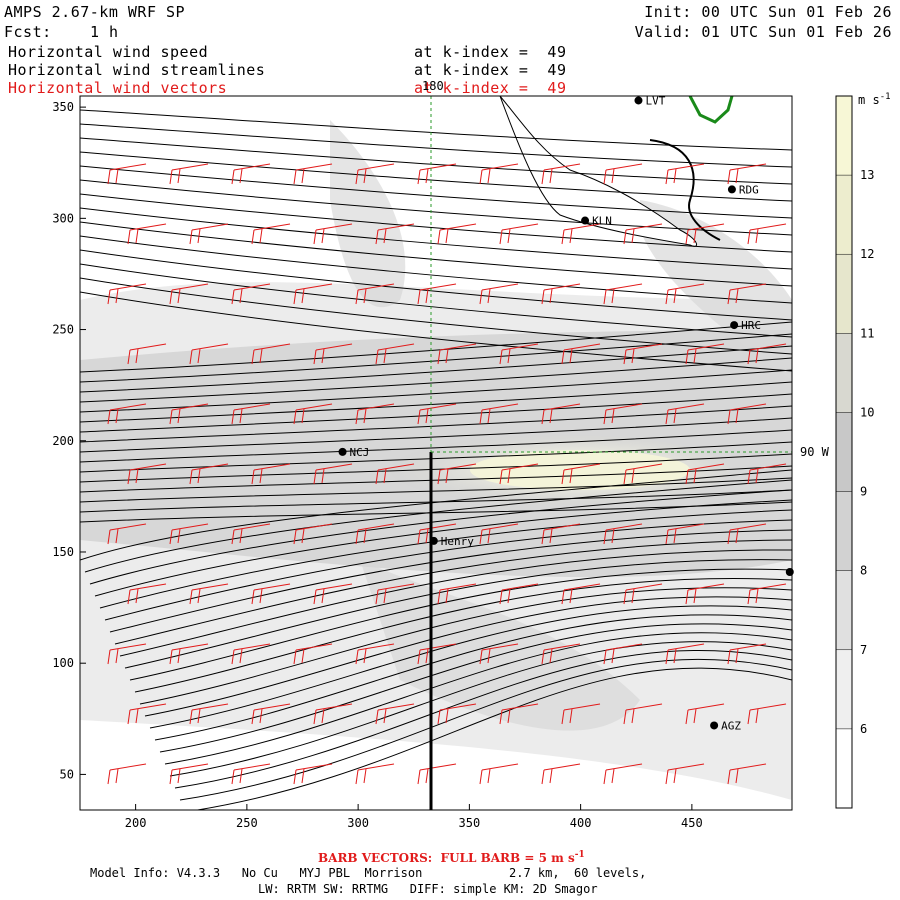  I want to click on colorbar-label: 10, so click(867, 412).